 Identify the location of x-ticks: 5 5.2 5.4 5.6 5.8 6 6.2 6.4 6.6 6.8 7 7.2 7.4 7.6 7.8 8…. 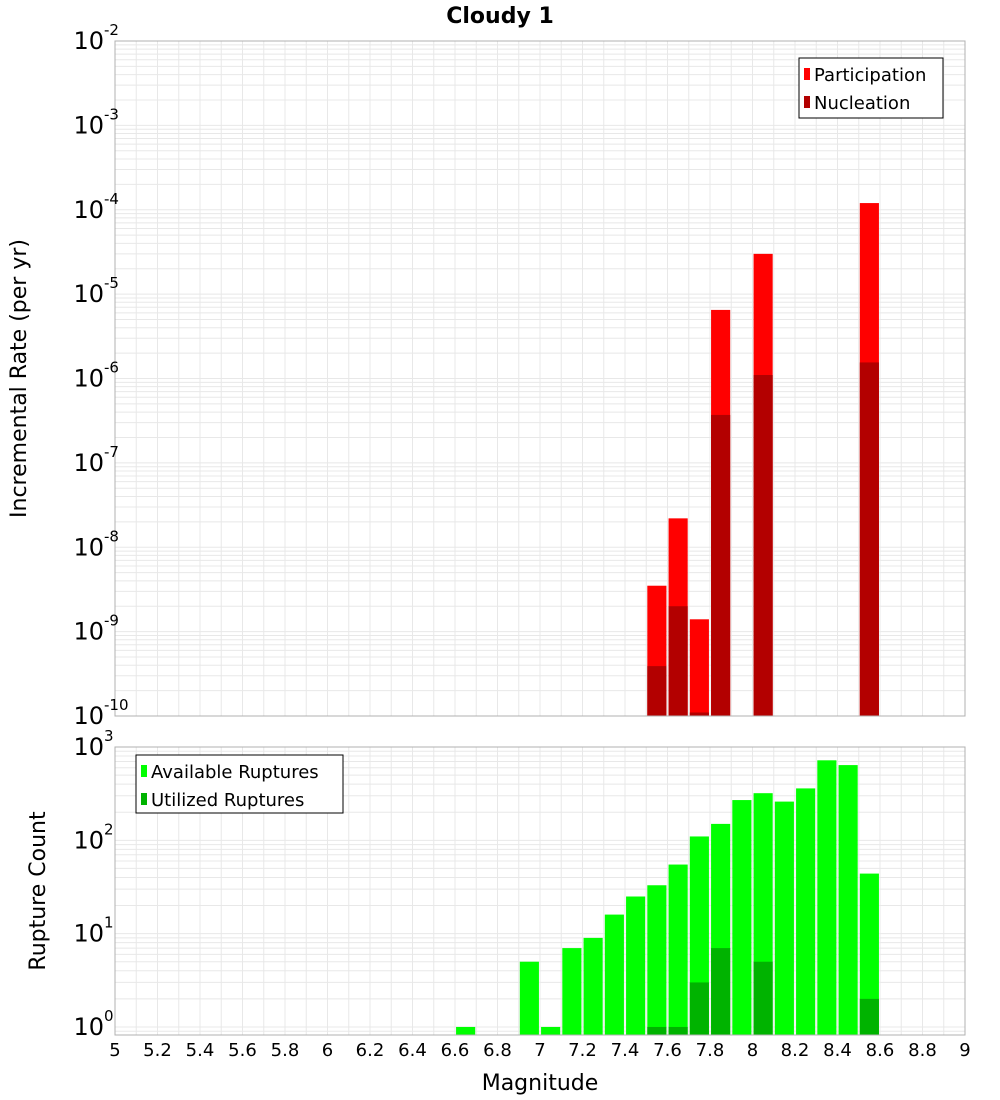
(539, 1050).